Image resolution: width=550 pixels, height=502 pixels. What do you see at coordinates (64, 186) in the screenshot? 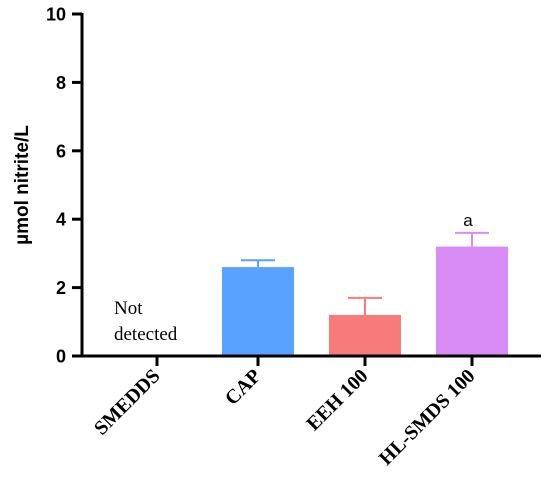
I see `y-axis-ticks: 0 2 4 6 8 10` at bounding box center [64, 186].